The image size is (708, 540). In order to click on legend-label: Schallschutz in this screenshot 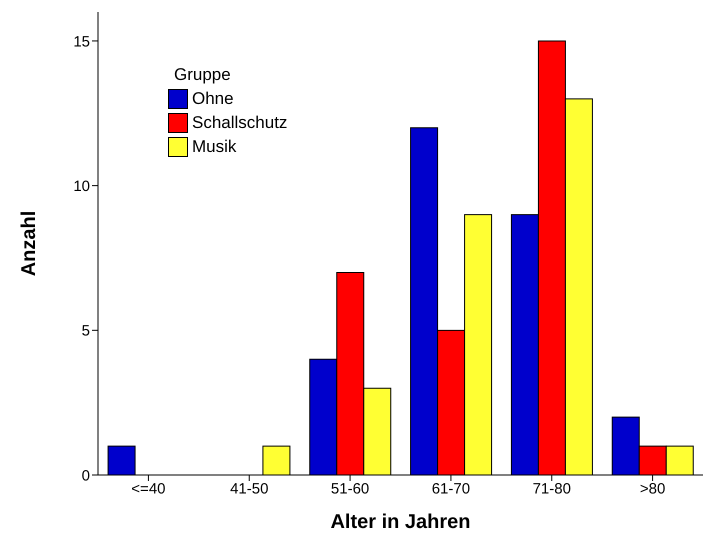, I will do `click(240, 123)`.